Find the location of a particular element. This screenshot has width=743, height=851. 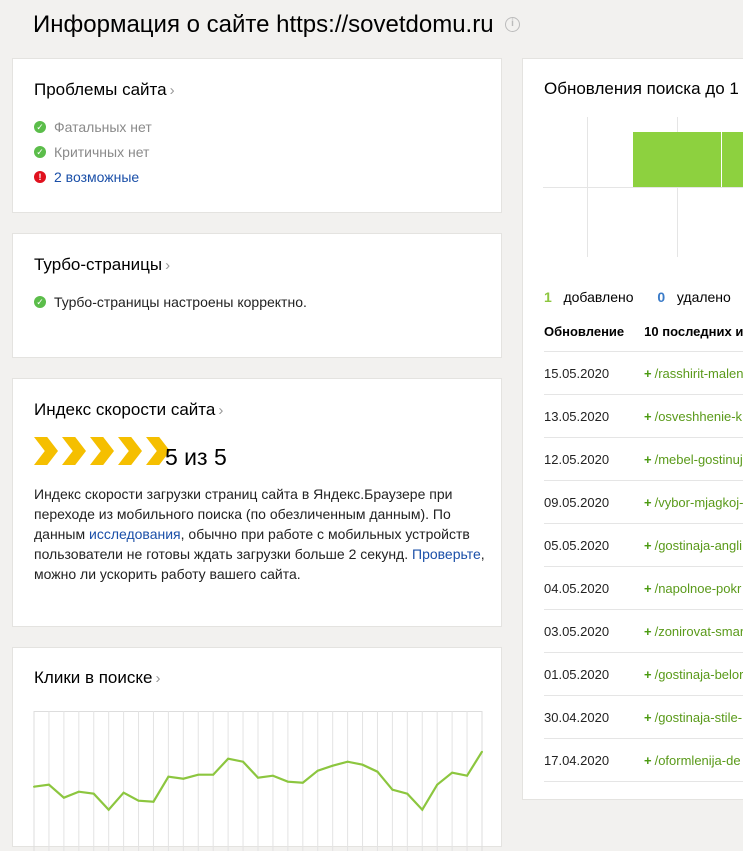

row-date: 30.04.2020 is located at coordinates (594, 717).